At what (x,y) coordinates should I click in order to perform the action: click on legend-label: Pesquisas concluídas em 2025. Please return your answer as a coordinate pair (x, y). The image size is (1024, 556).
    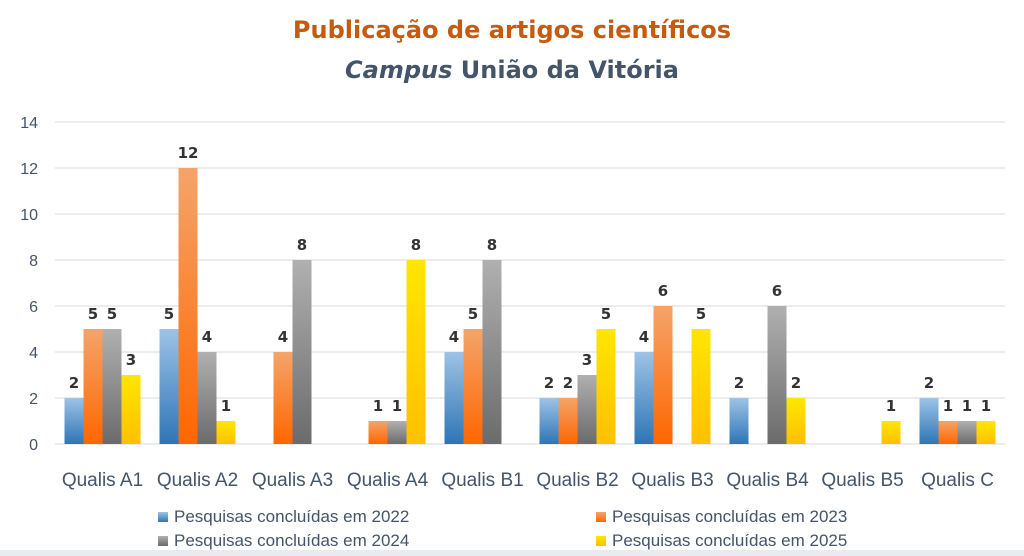
    Looking at the image, I should click on (730, 540).